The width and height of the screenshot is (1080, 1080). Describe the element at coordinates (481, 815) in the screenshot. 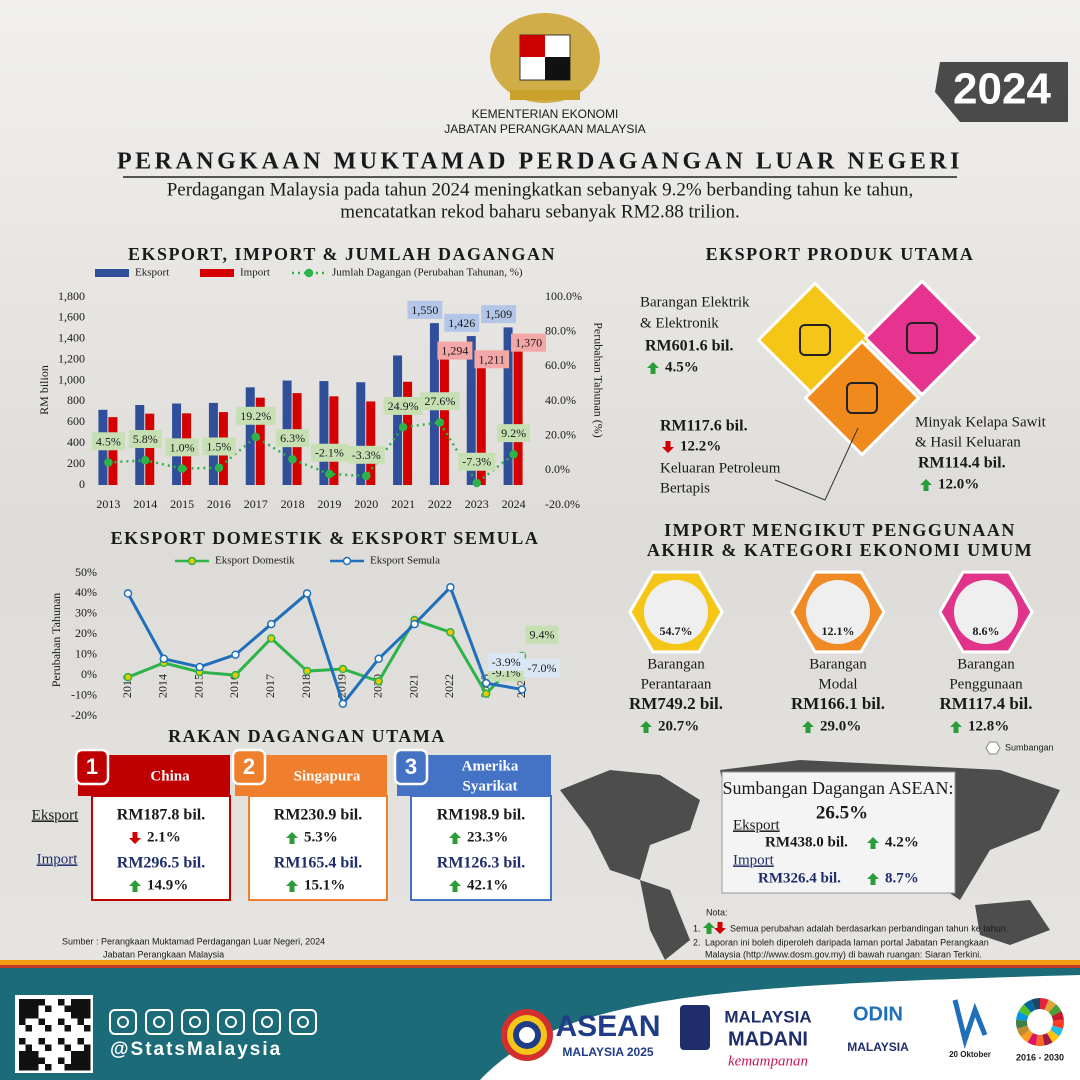

I see `text: RM198.9 bil.` at that location.